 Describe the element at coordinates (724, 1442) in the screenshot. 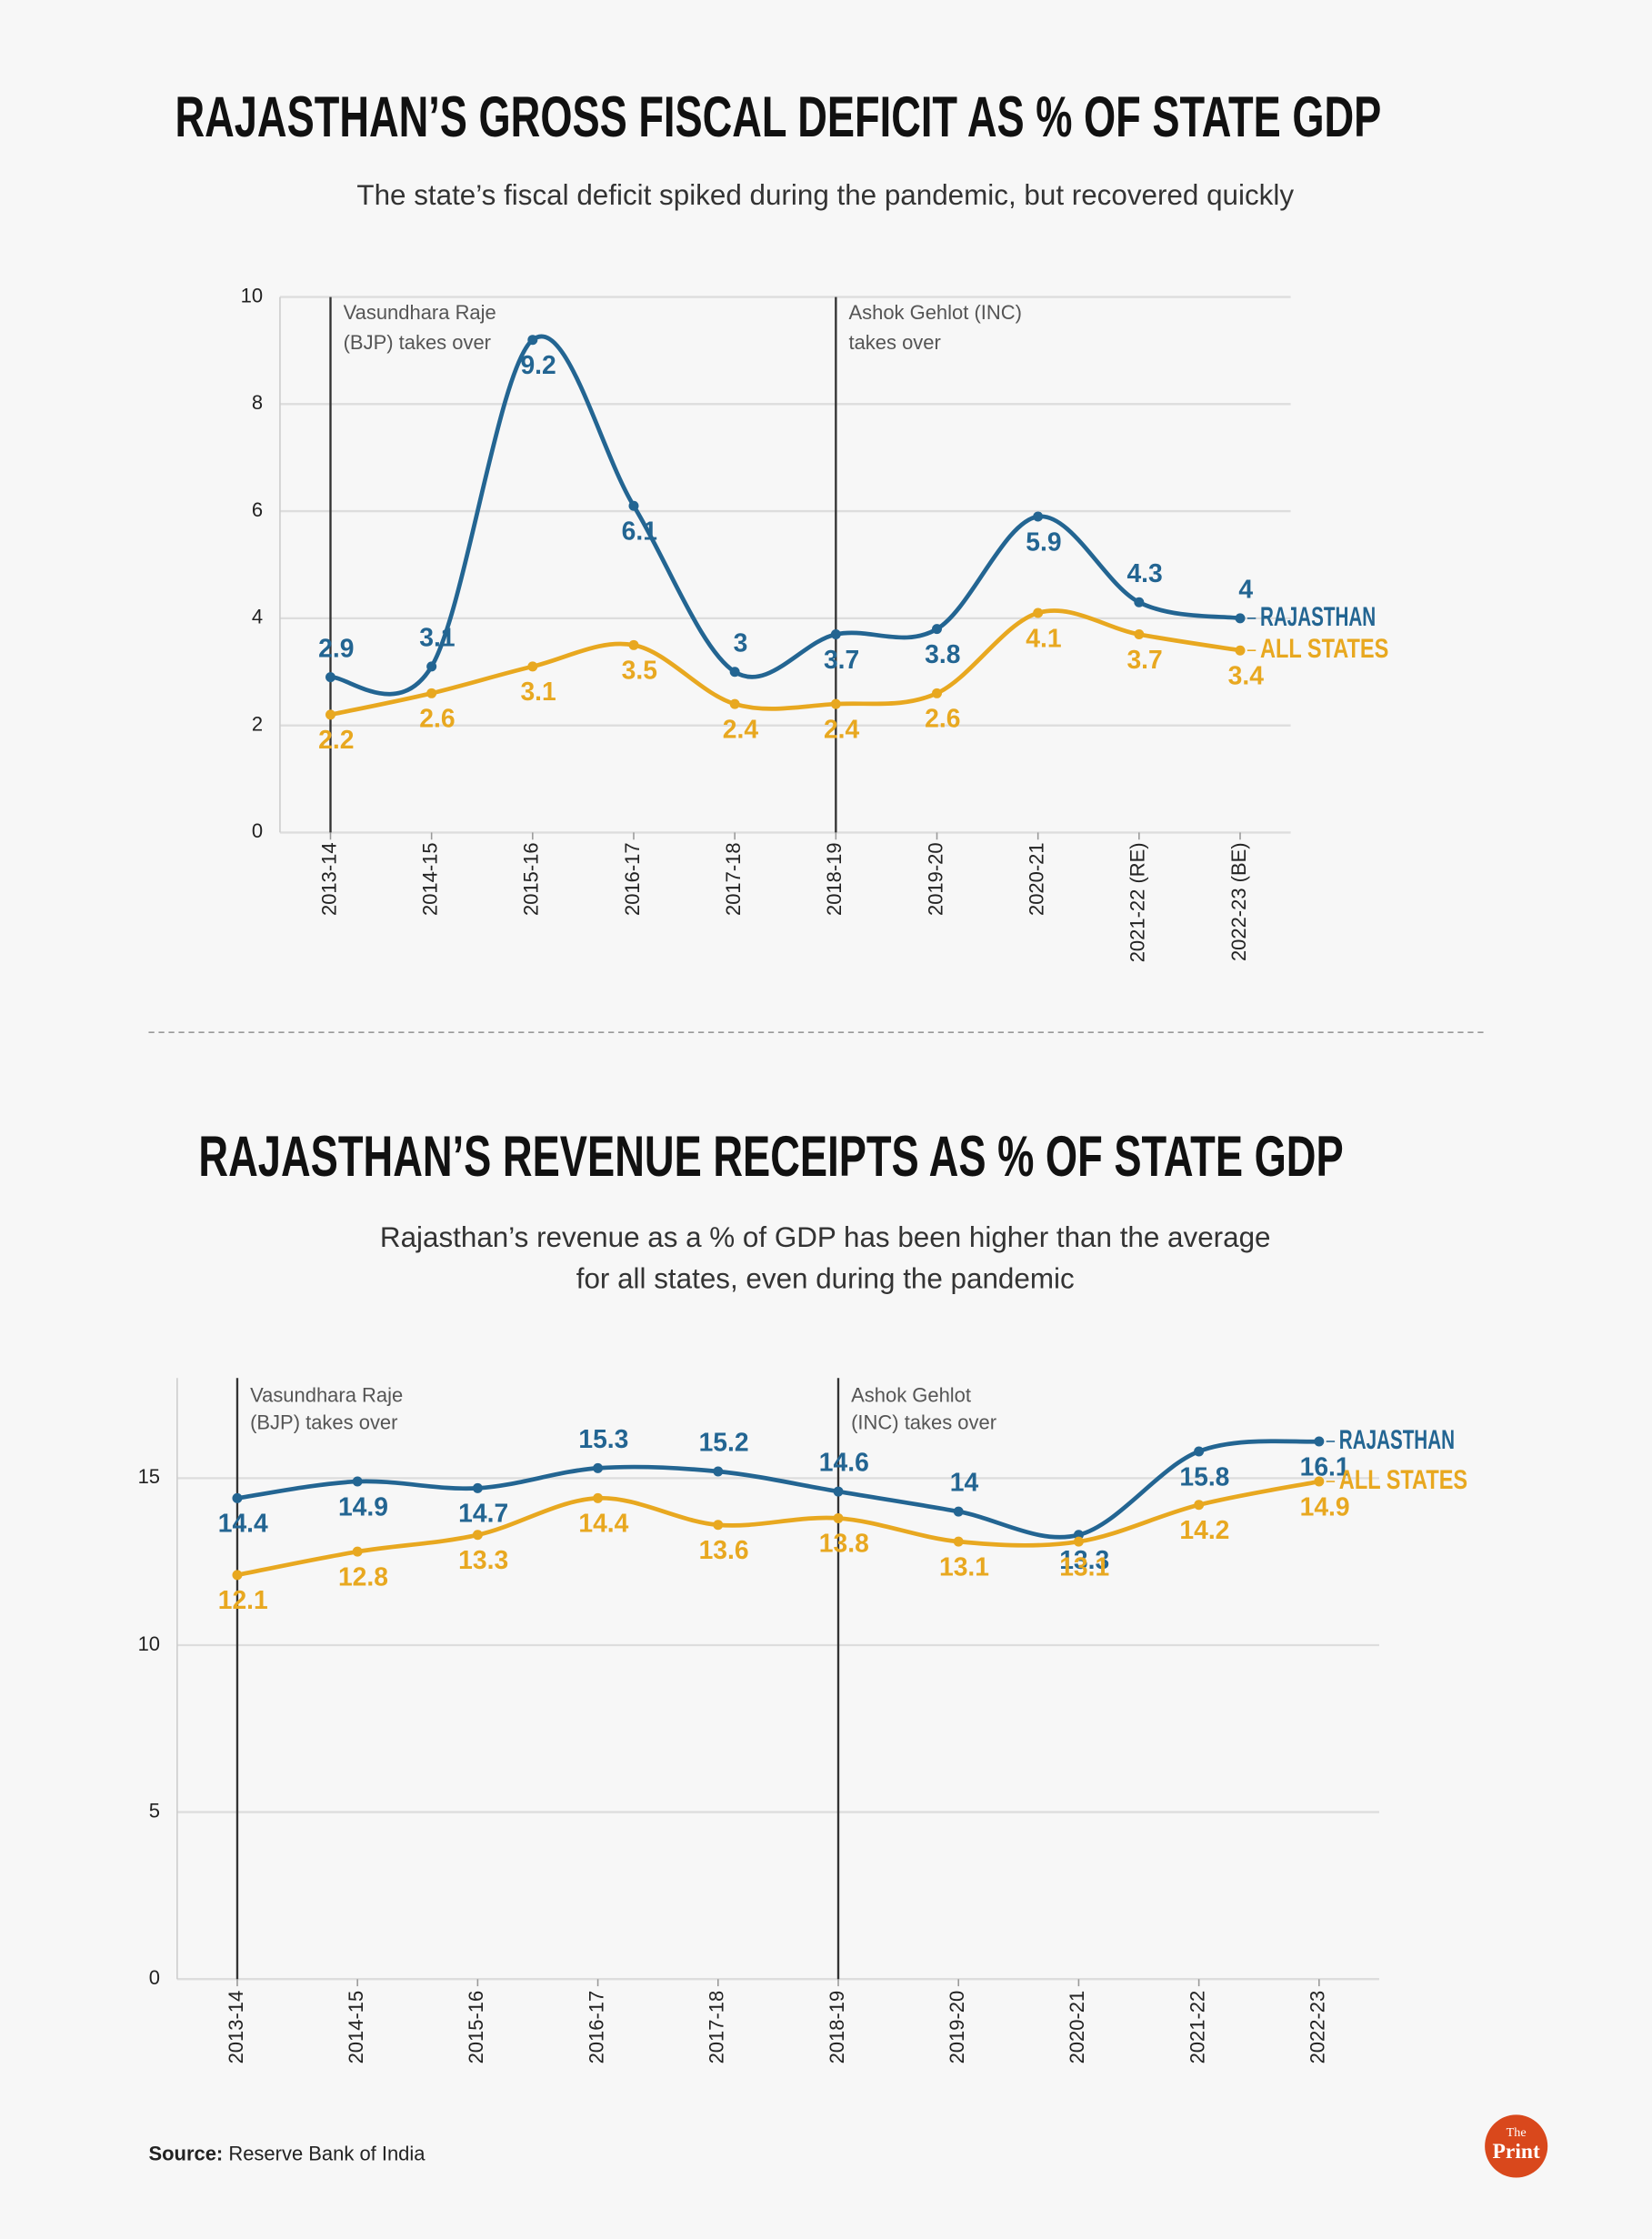

I see `data-label: 15.2` at that location.